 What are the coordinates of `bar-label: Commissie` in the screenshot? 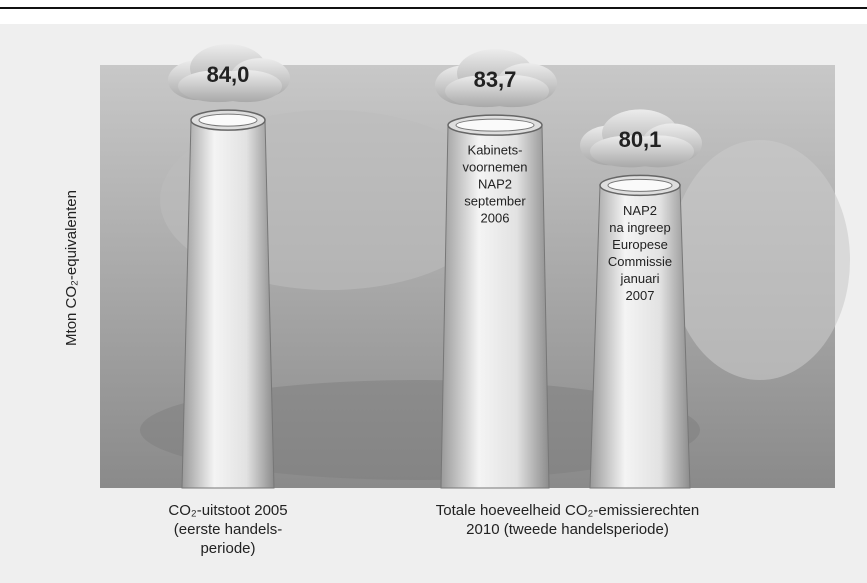 It's located at (640, 261).